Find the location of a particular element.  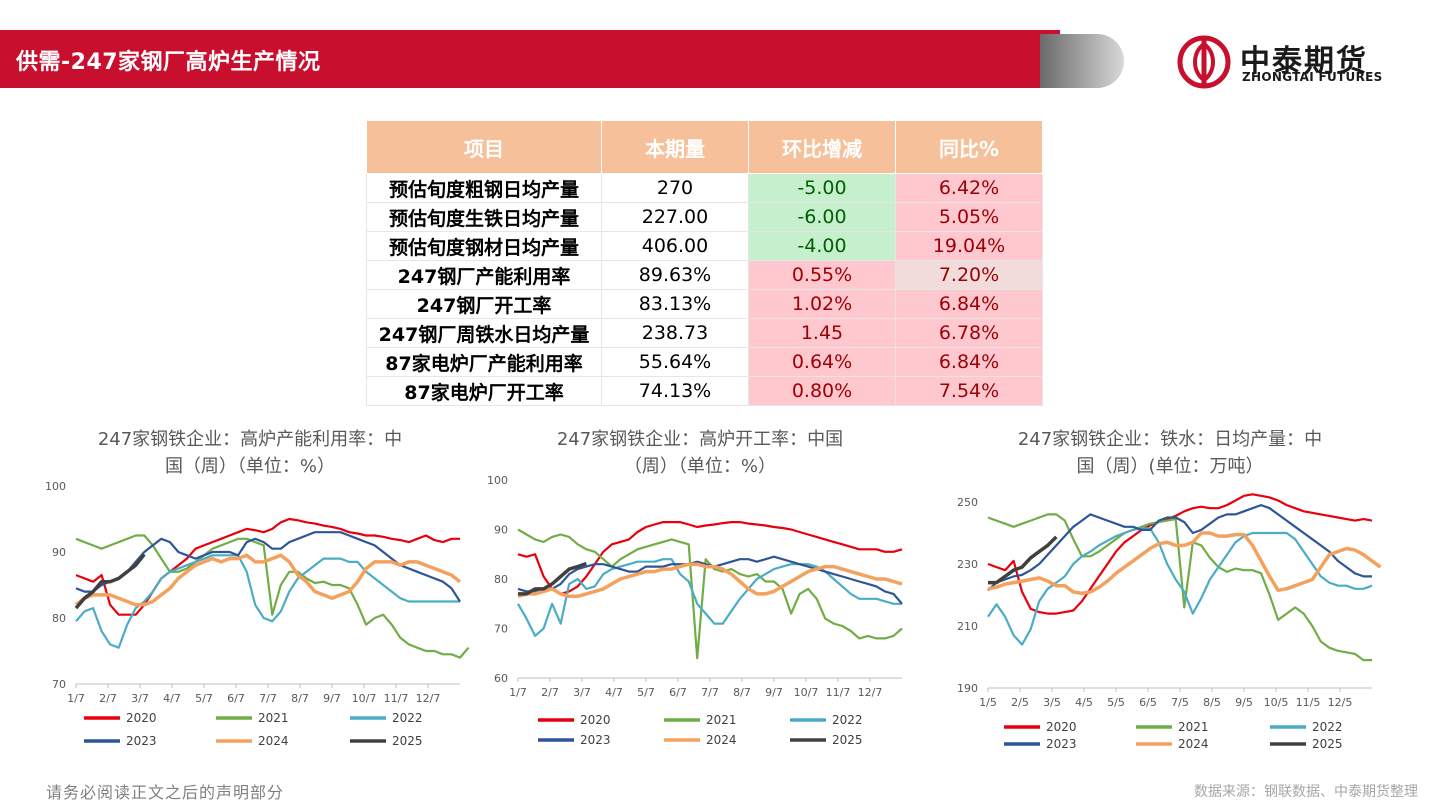

yoy-change: 7.54% is located at coordinates (969, 391).